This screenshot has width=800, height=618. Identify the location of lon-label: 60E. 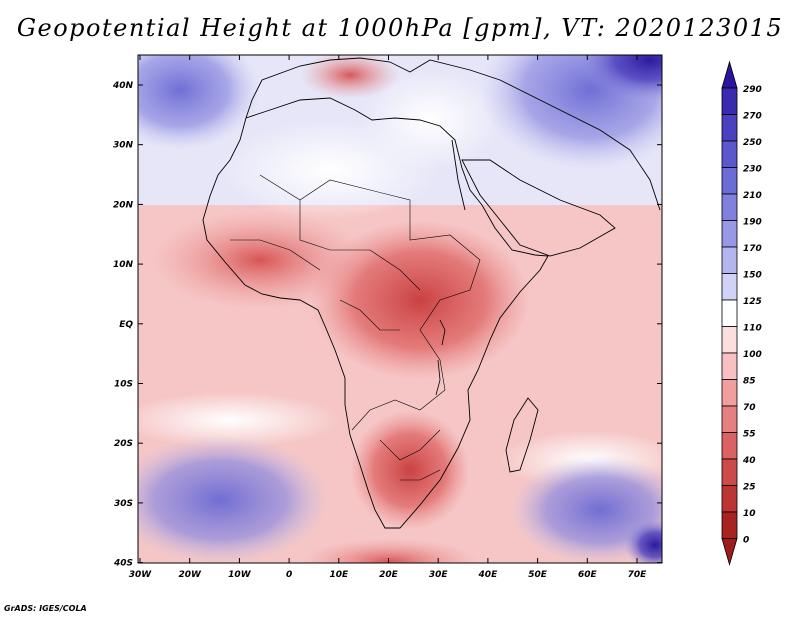
(588, 575).